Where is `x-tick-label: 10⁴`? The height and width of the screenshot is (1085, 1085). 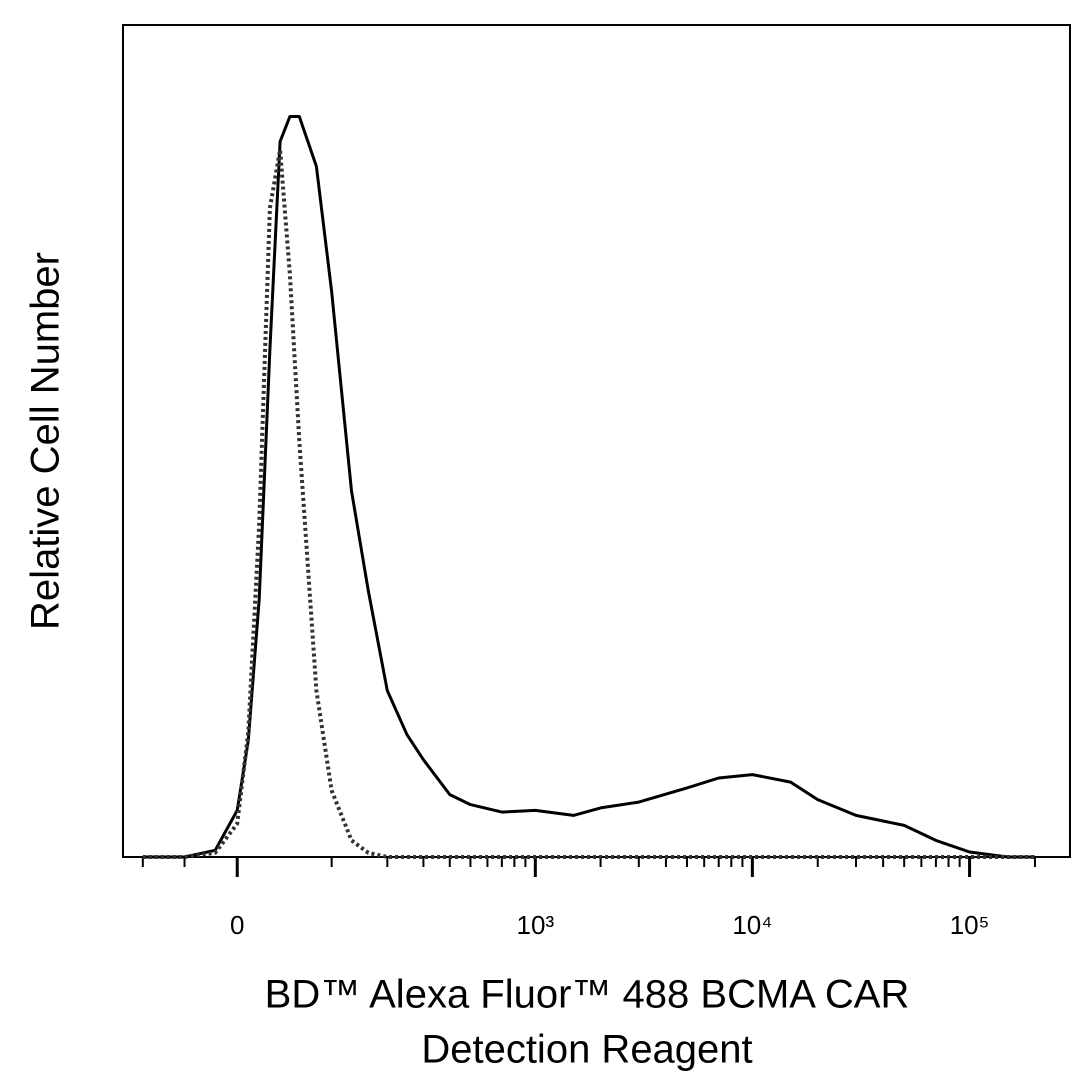
x-tick-label: 10⁴ is located at coordinates (752, 925).